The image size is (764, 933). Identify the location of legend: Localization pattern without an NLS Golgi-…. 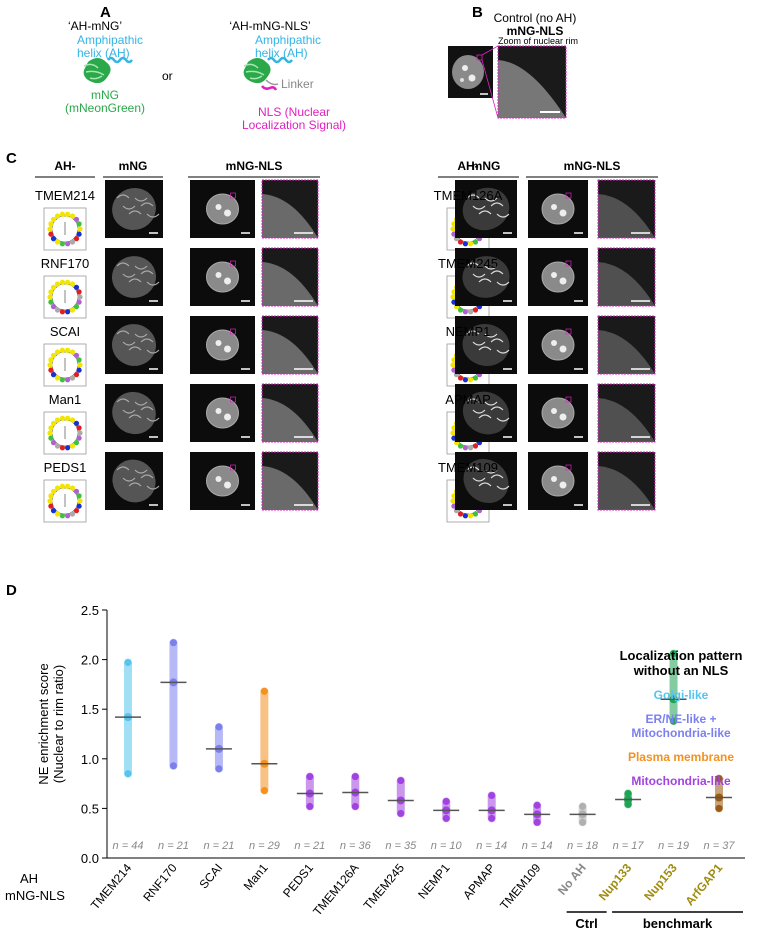
(681, 718).